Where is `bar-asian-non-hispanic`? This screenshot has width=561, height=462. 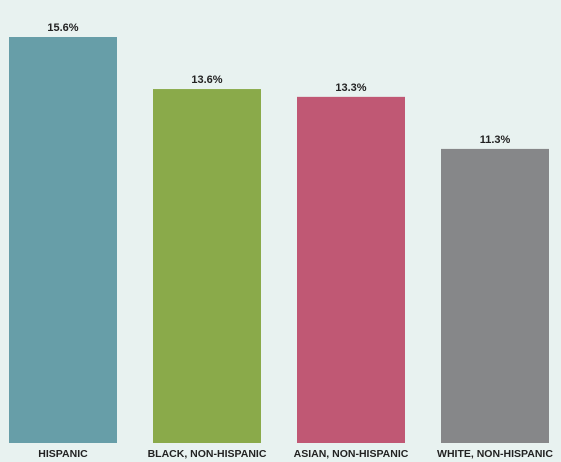 bar-asian-non-hispanic is located at coordinates (351, 269).